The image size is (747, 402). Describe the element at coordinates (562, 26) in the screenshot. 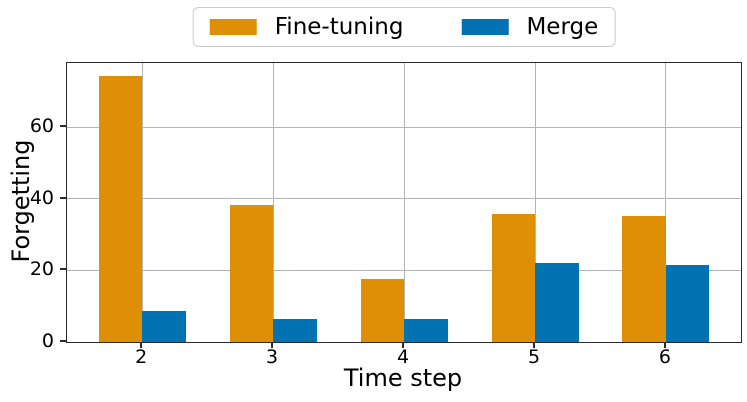

I see `legend-label-merge: Merge` at that location.